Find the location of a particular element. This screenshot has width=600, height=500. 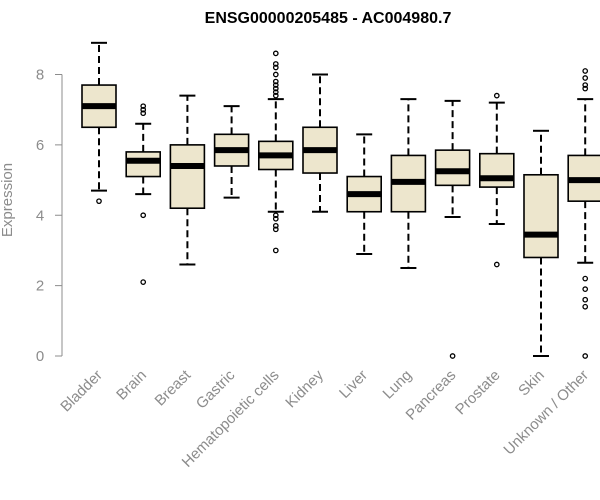

y-tick-label: 6 is located at coordinates (40, 145).